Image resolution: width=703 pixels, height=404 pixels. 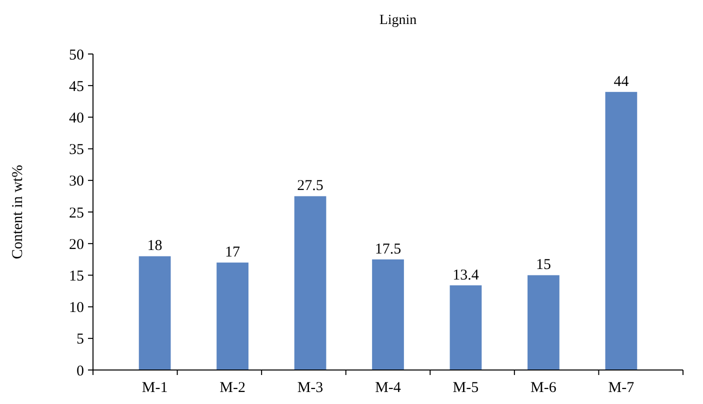 I want to click on x-tick-label: M-5, so click(x=465, y=388).